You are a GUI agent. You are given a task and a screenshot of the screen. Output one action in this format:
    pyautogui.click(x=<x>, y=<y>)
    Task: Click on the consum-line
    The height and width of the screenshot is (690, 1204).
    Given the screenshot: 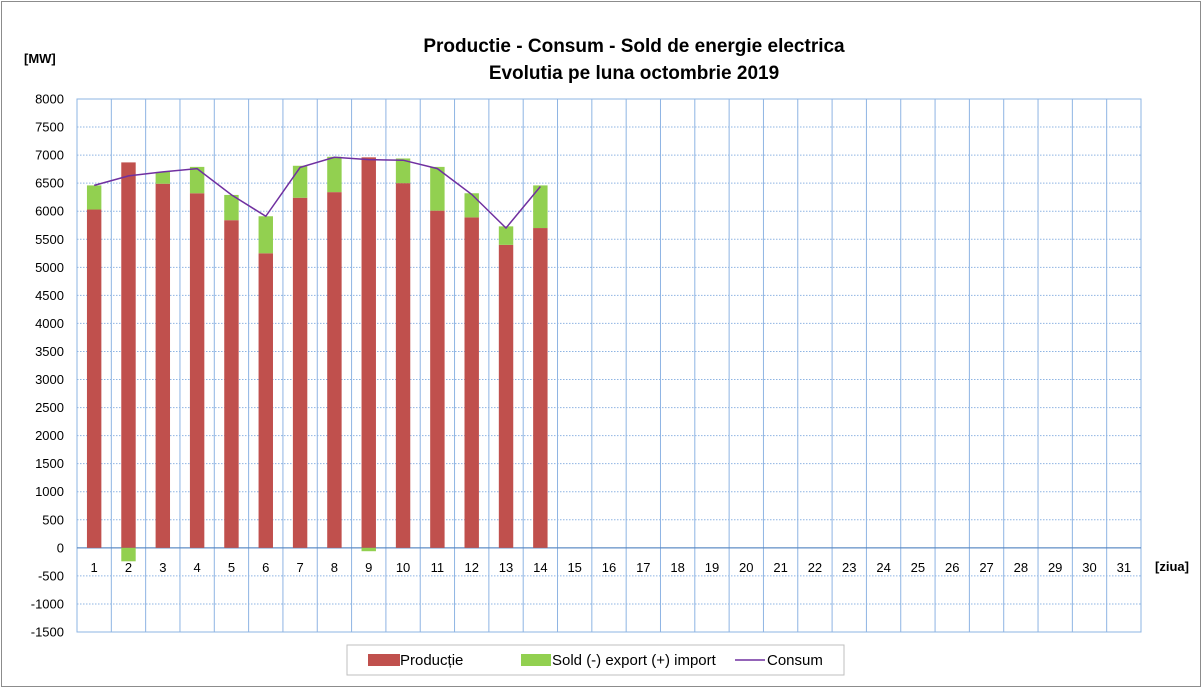 What is the action you would take?
    pyautogui.click(x=317, y=193)
    